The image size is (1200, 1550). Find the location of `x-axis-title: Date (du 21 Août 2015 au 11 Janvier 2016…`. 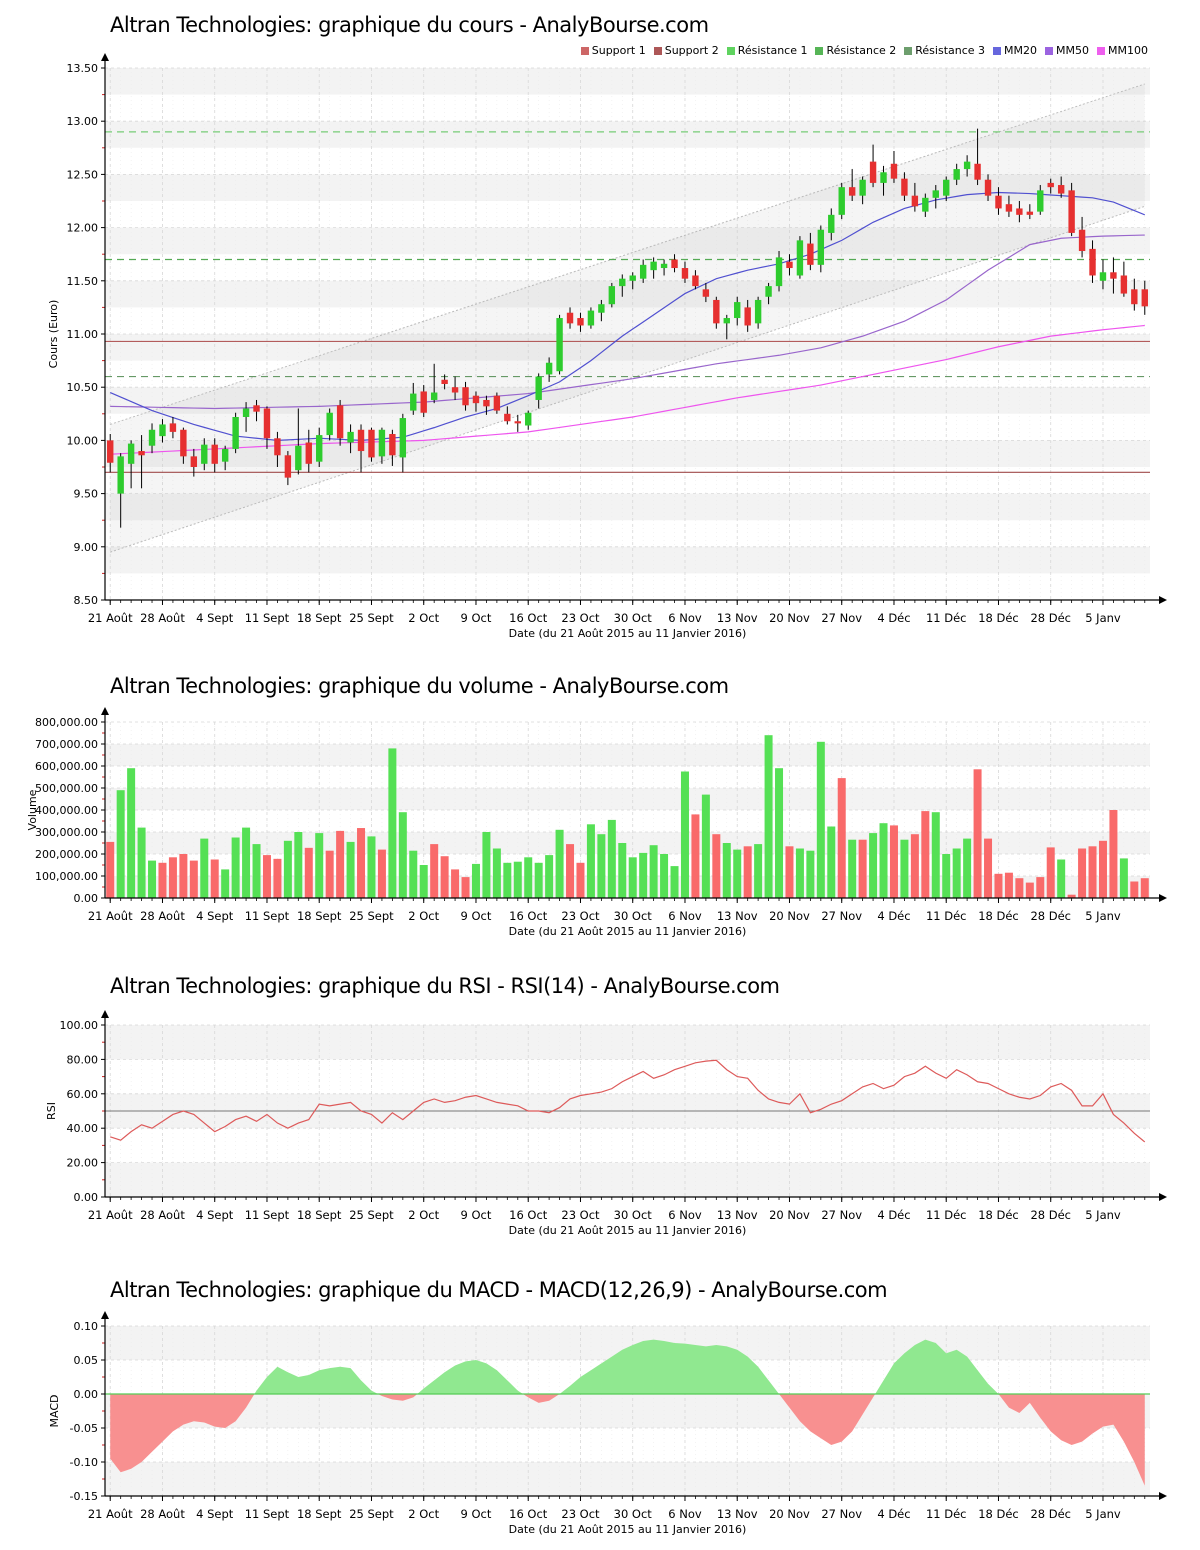

x-axis-title: Date (du 21 Août 2015 au 11 Janvier 2016… is located at coordinates (628, 1529).